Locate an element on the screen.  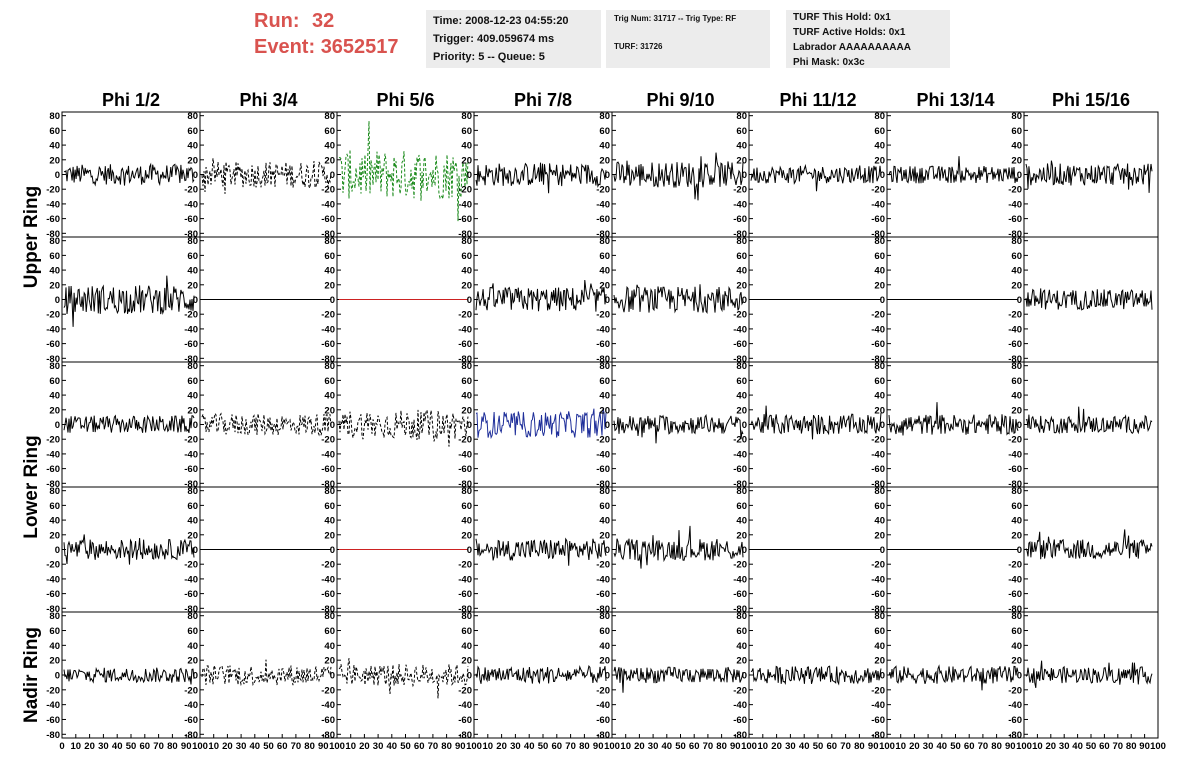
panel-r5-c8: -80 -60 -40 -20 0 20 40 60 80 is located at coordinates (1083, 676).